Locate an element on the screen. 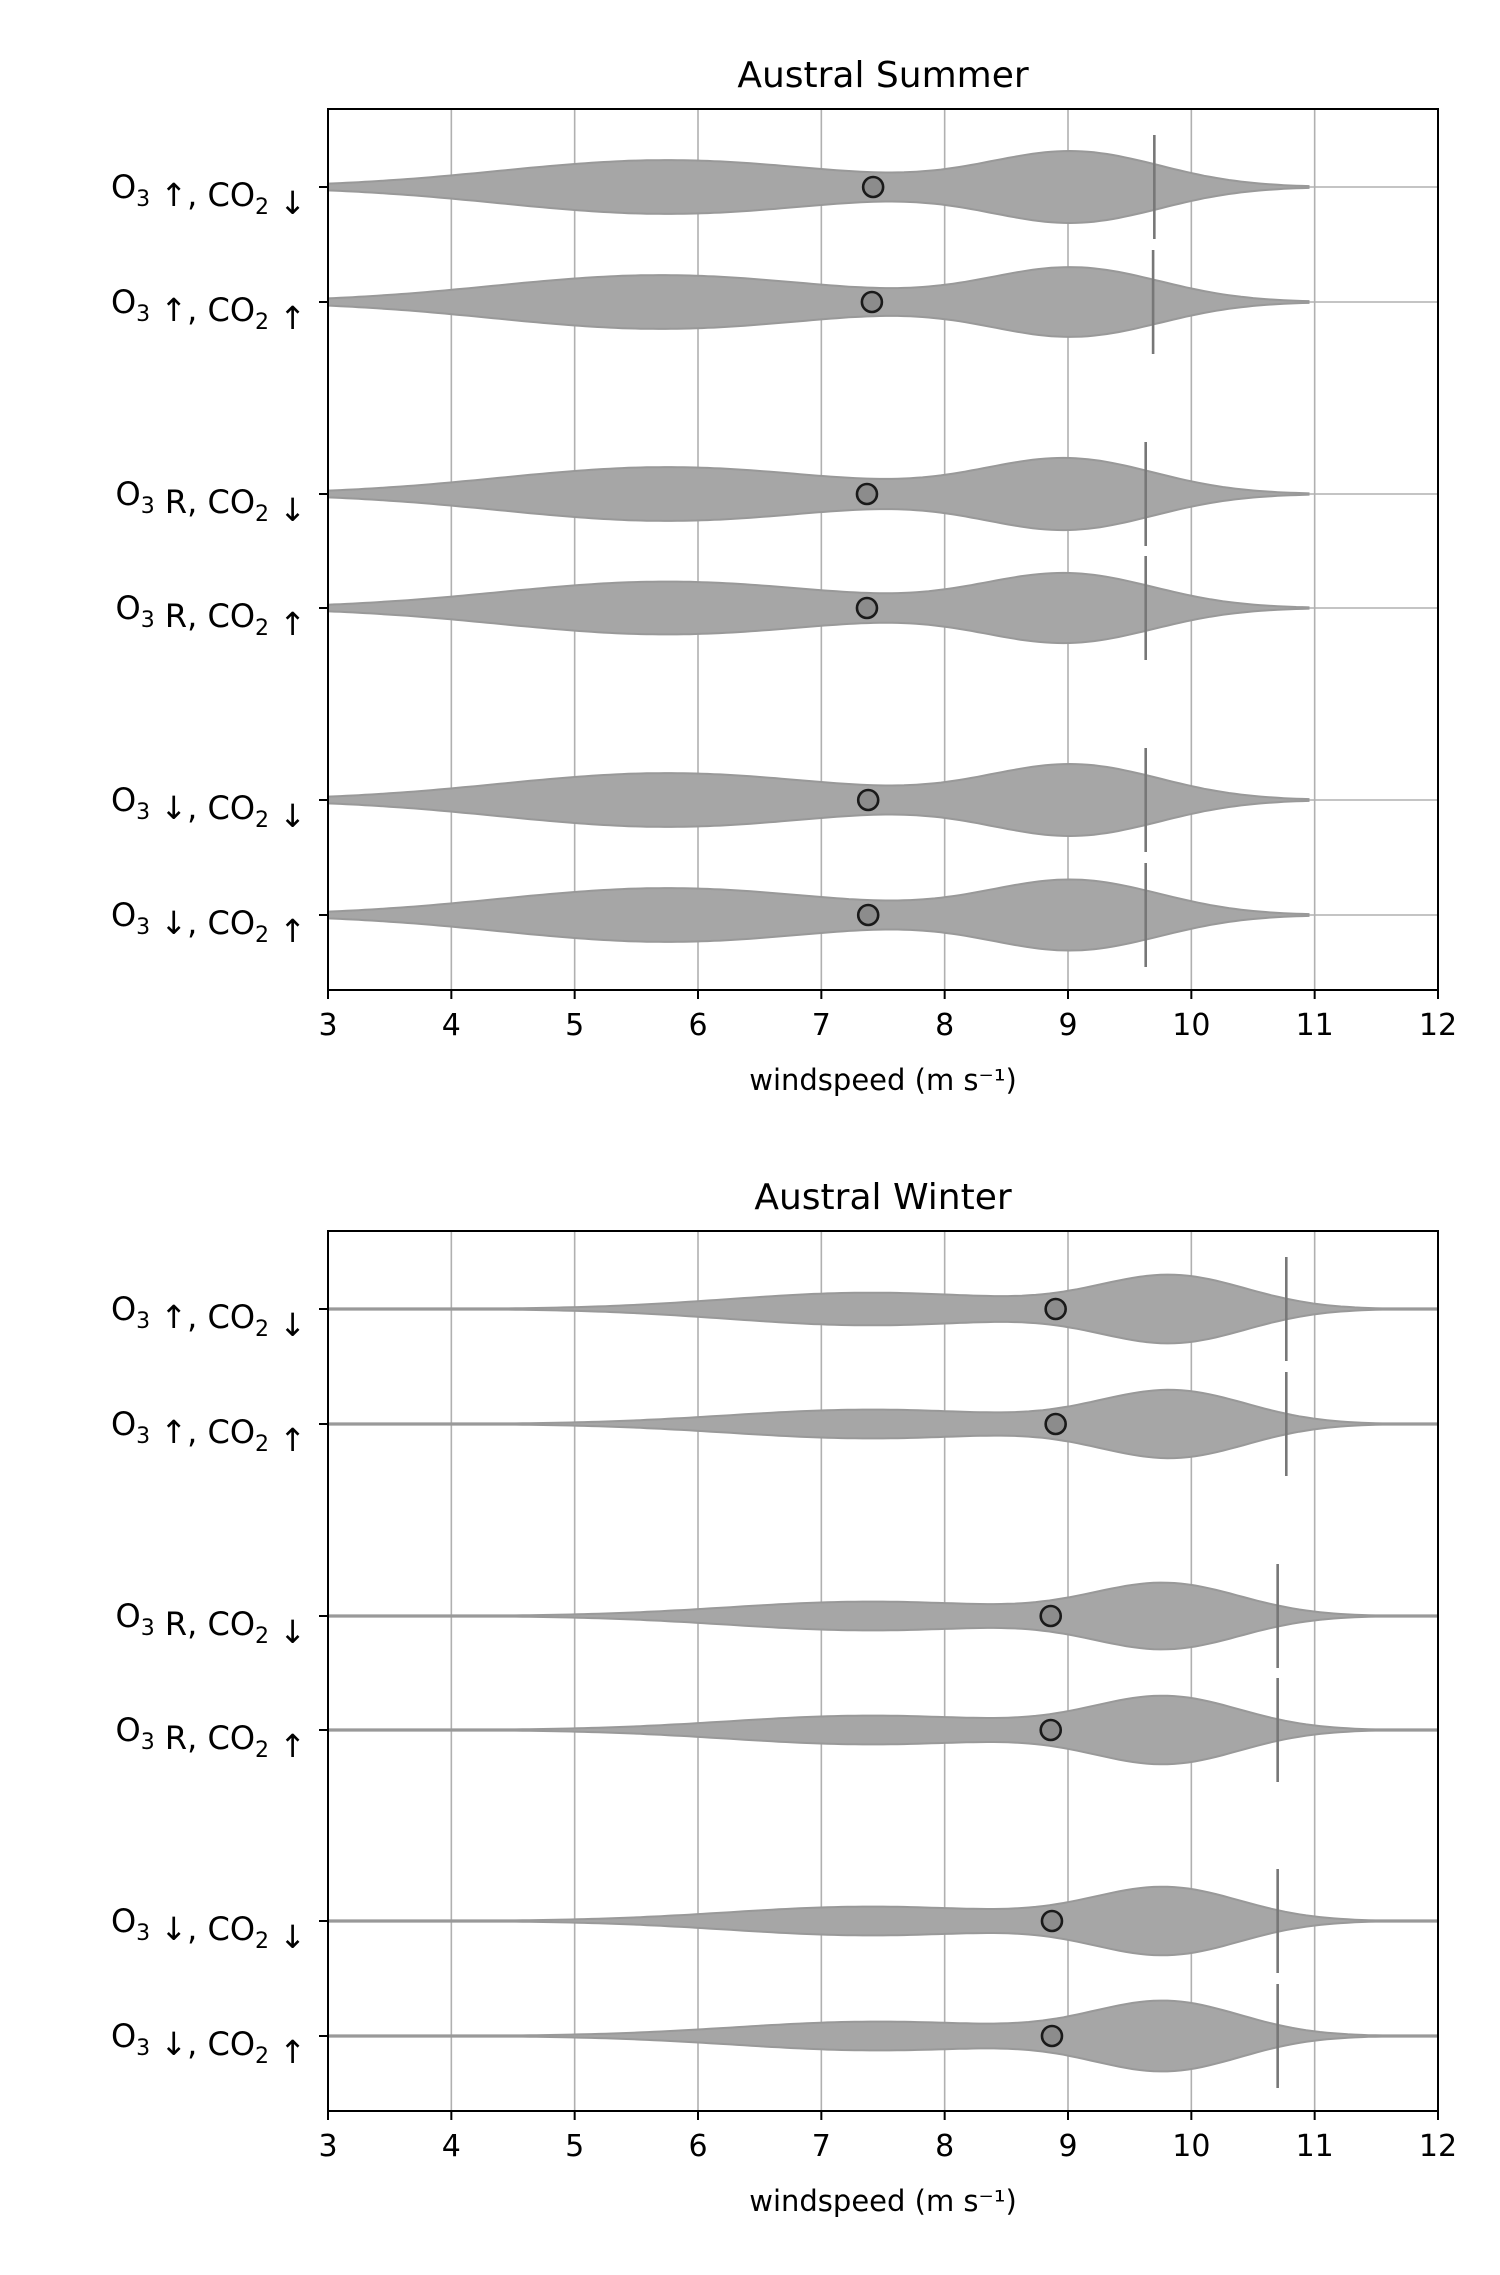  panel-title: Austral Winter is located at coordinates (883, 1197).